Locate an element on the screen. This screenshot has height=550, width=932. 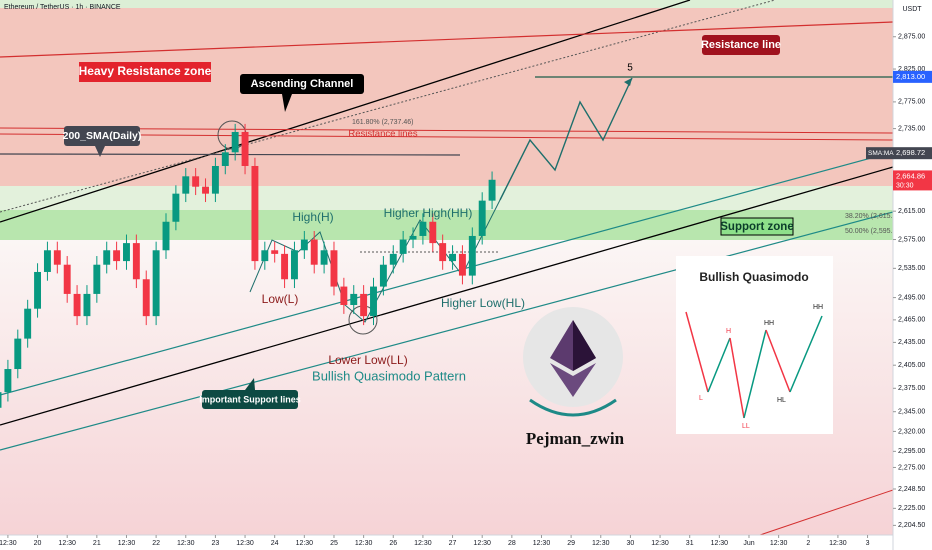
projection-path is located at coordinates (566, 139).